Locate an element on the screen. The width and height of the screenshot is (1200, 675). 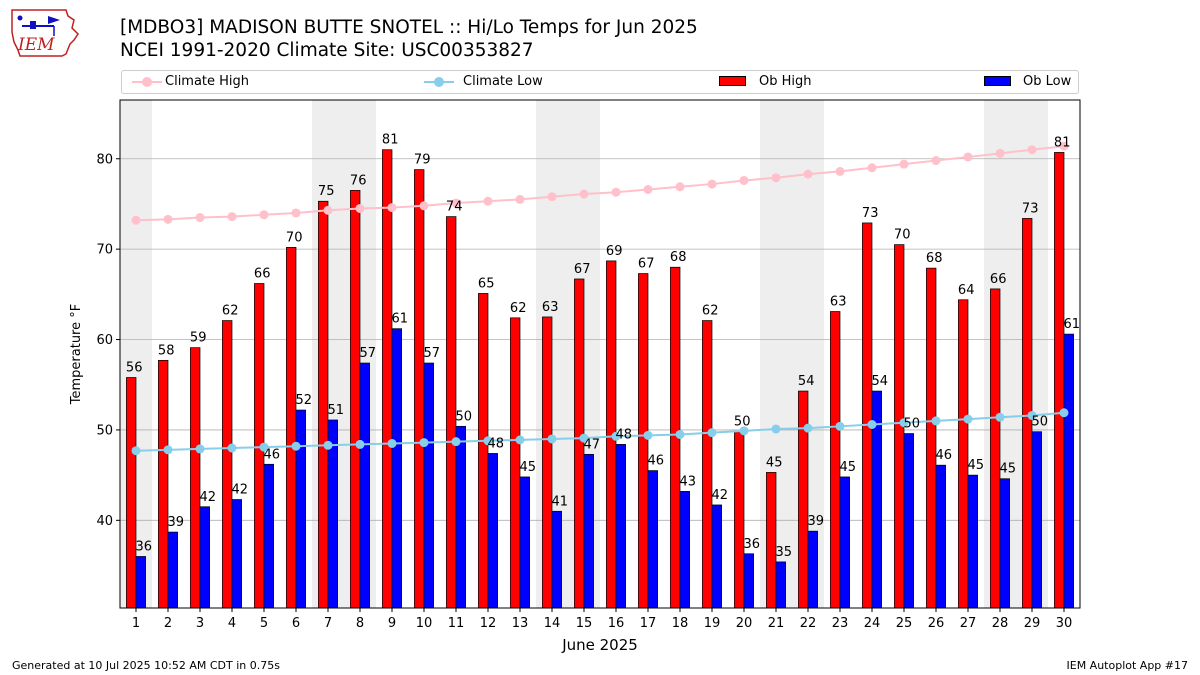
chart-subtitle: NCEI 1991-2020 Climate Site: USC00353827 is located at coordinates (327, 50).